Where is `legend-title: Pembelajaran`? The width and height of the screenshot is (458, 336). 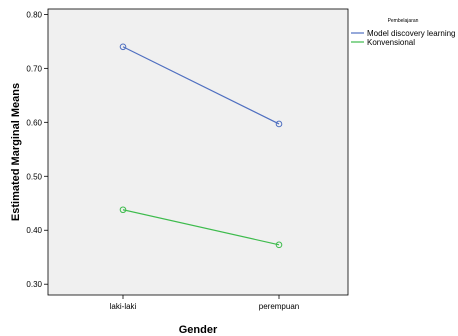
legend-title: Pembelajaran is located at coordinates (403, 21).